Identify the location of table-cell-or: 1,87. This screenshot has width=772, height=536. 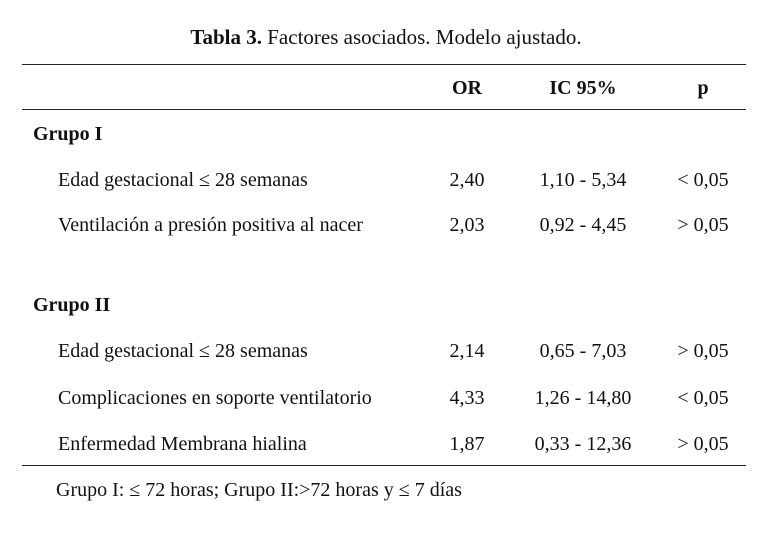
(467, 444).